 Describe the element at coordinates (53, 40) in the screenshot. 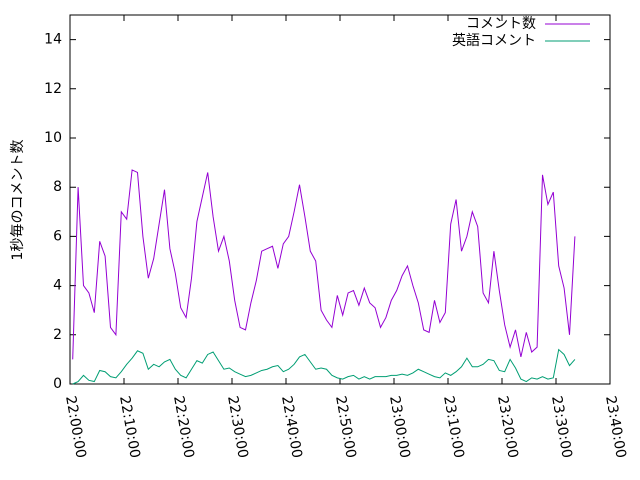

I see `y-tick-label: 14` at that location.